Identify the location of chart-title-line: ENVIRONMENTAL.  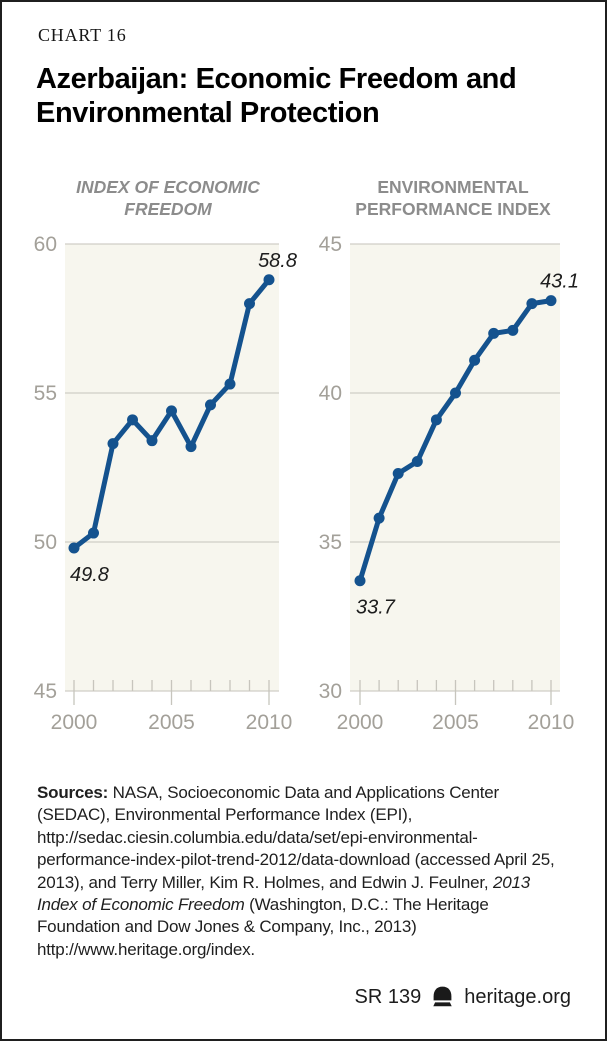
(453, 187).